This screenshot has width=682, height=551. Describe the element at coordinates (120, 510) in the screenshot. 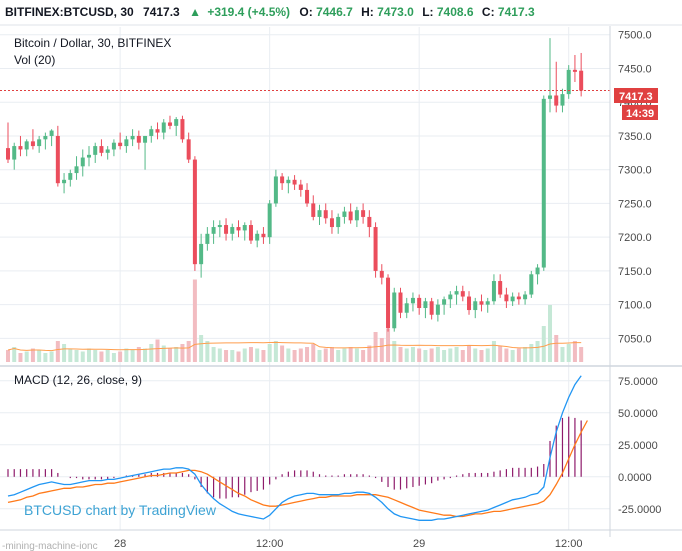

I see `tradingview-watermark: BTCUSD chart by TradingView` at that location.